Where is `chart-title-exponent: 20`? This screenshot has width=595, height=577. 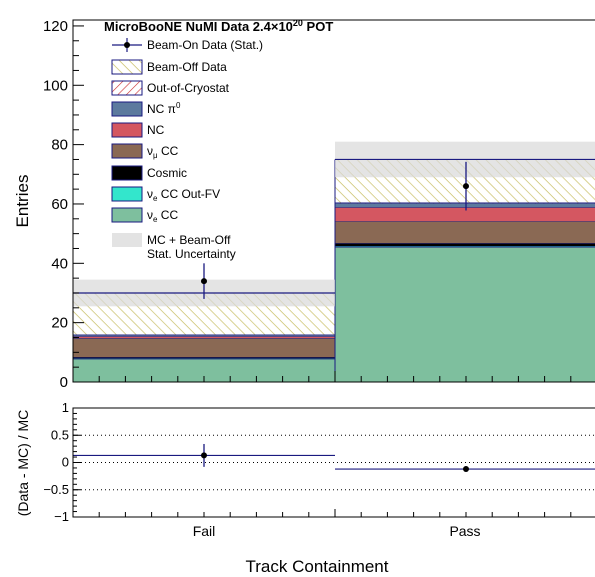
chart-title-exponent: 20 is located at coordinates (298, 23).